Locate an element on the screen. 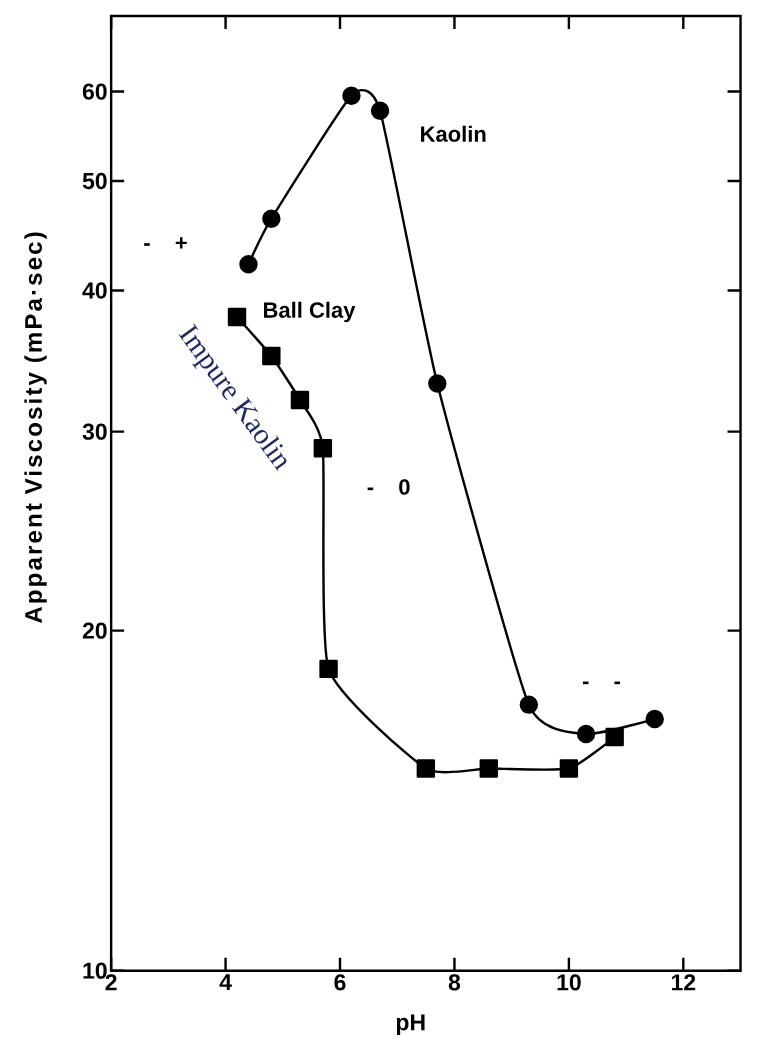 The image size is (766, 1040). y-tick-label: 50 is located at coordinates (94, 181).